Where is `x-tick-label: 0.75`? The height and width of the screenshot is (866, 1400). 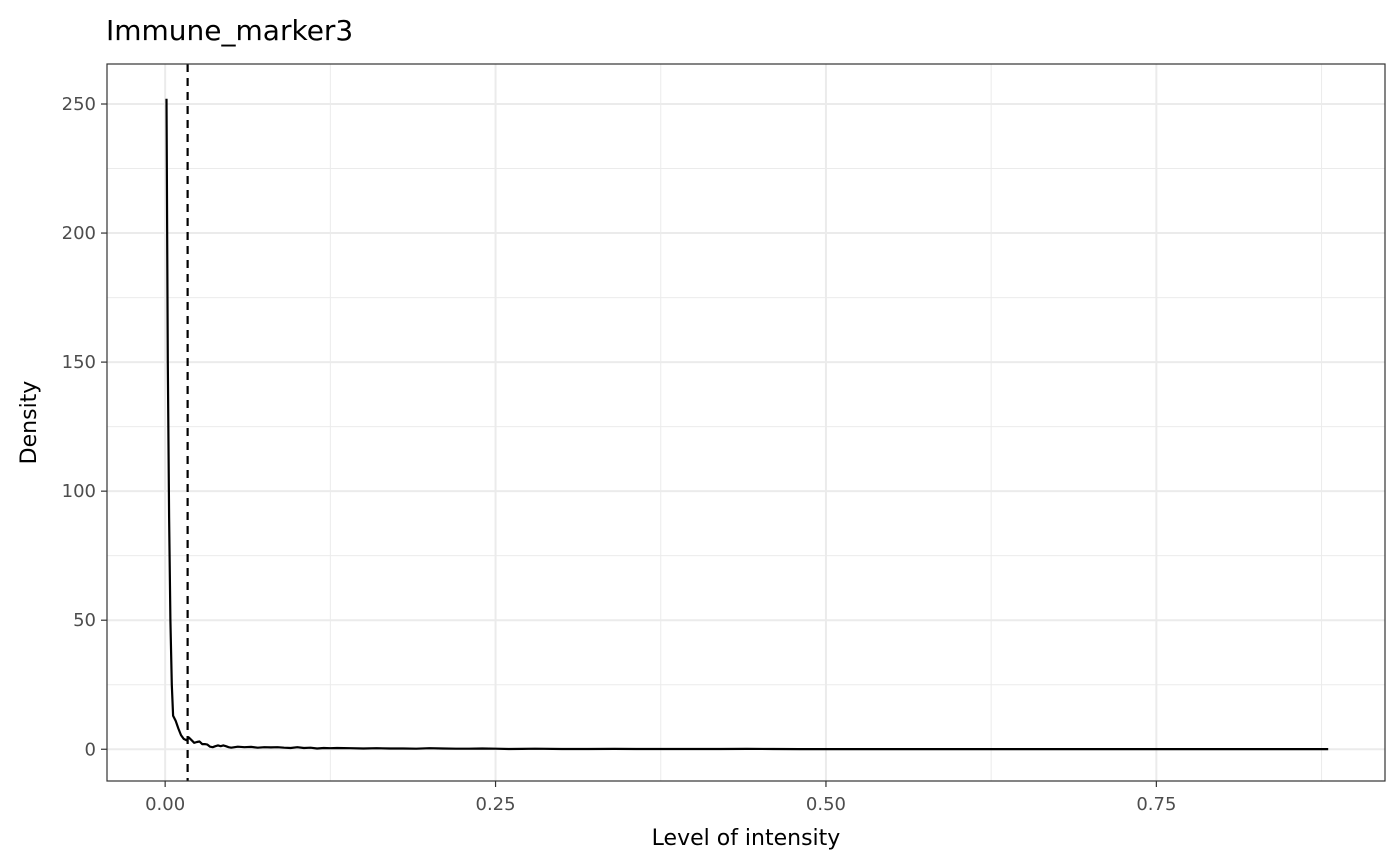
x-tick-label: 0.75 is located at coordinates (1156, 804).